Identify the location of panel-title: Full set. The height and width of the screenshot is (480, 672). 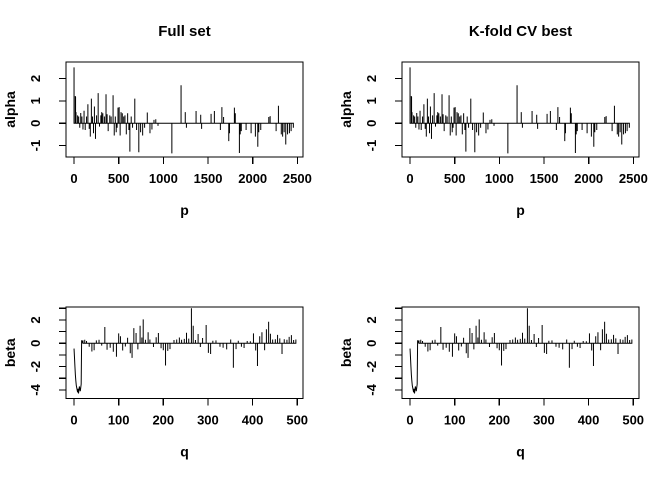
(184, 31).